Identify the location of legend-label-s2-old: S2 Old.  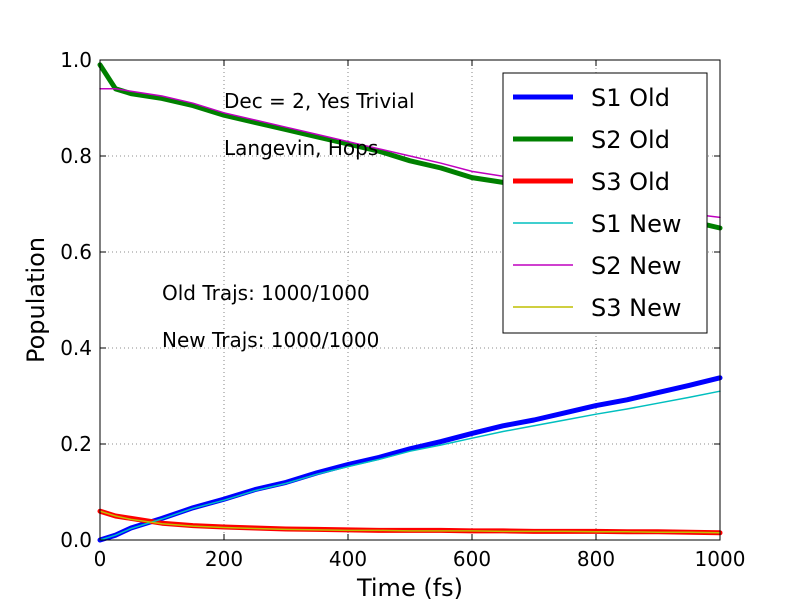
(630, 140).